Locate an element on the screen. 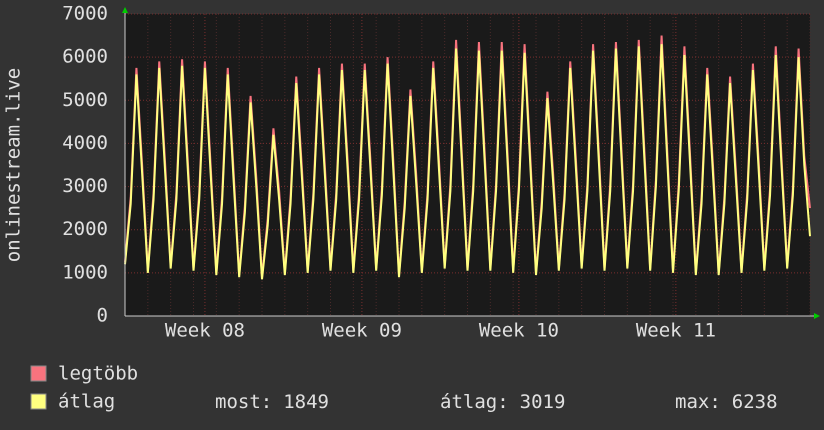 The image size is (824, 430). stat: most: 1849 is located at coordinates (272, 402).